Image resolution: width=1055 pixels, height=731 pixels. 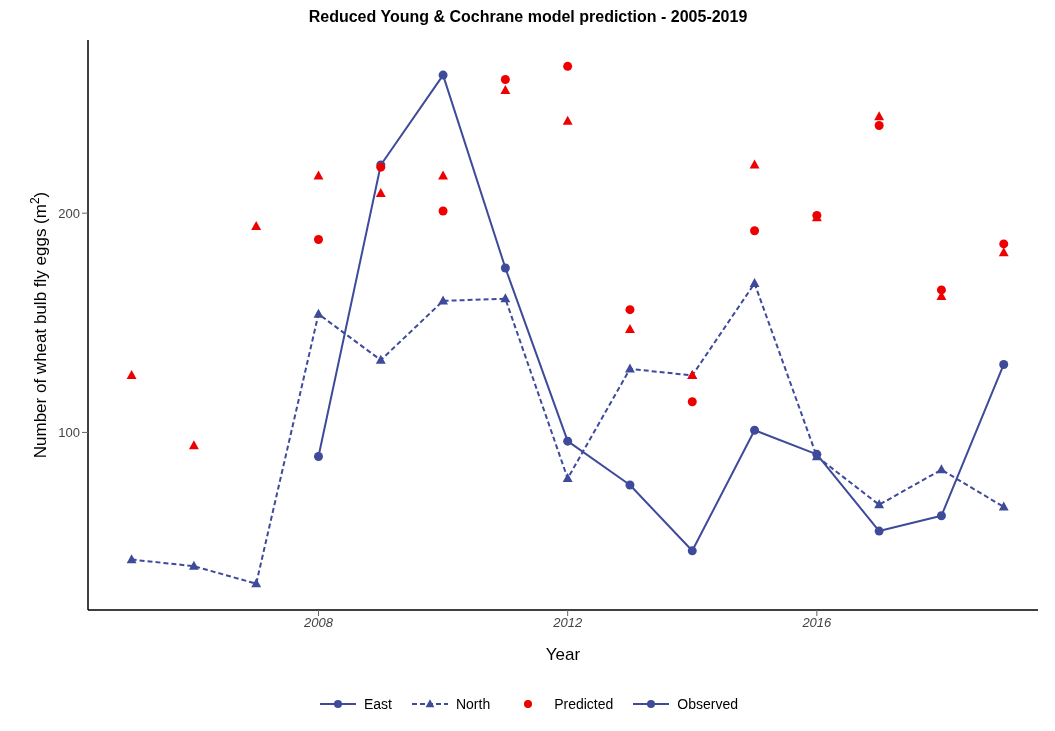 What do you see at coordinates (567, 623) in the screenshot?
I see `x-tick-label: 2012` at bounding box center [567, 623].